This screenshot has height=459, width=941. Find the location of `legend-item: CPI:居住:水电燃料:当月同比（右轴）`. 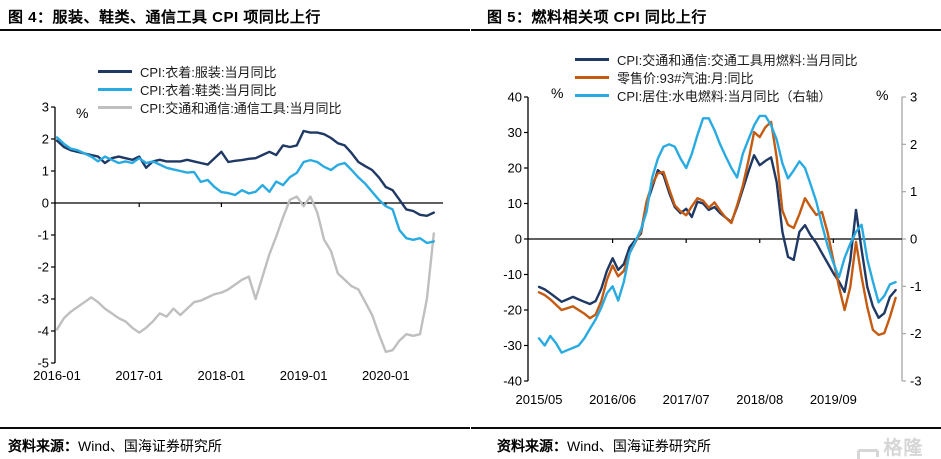

legend-item: CPI:居住:水电燃料:当月同比（右轴） is located at coordinates (716, 95).